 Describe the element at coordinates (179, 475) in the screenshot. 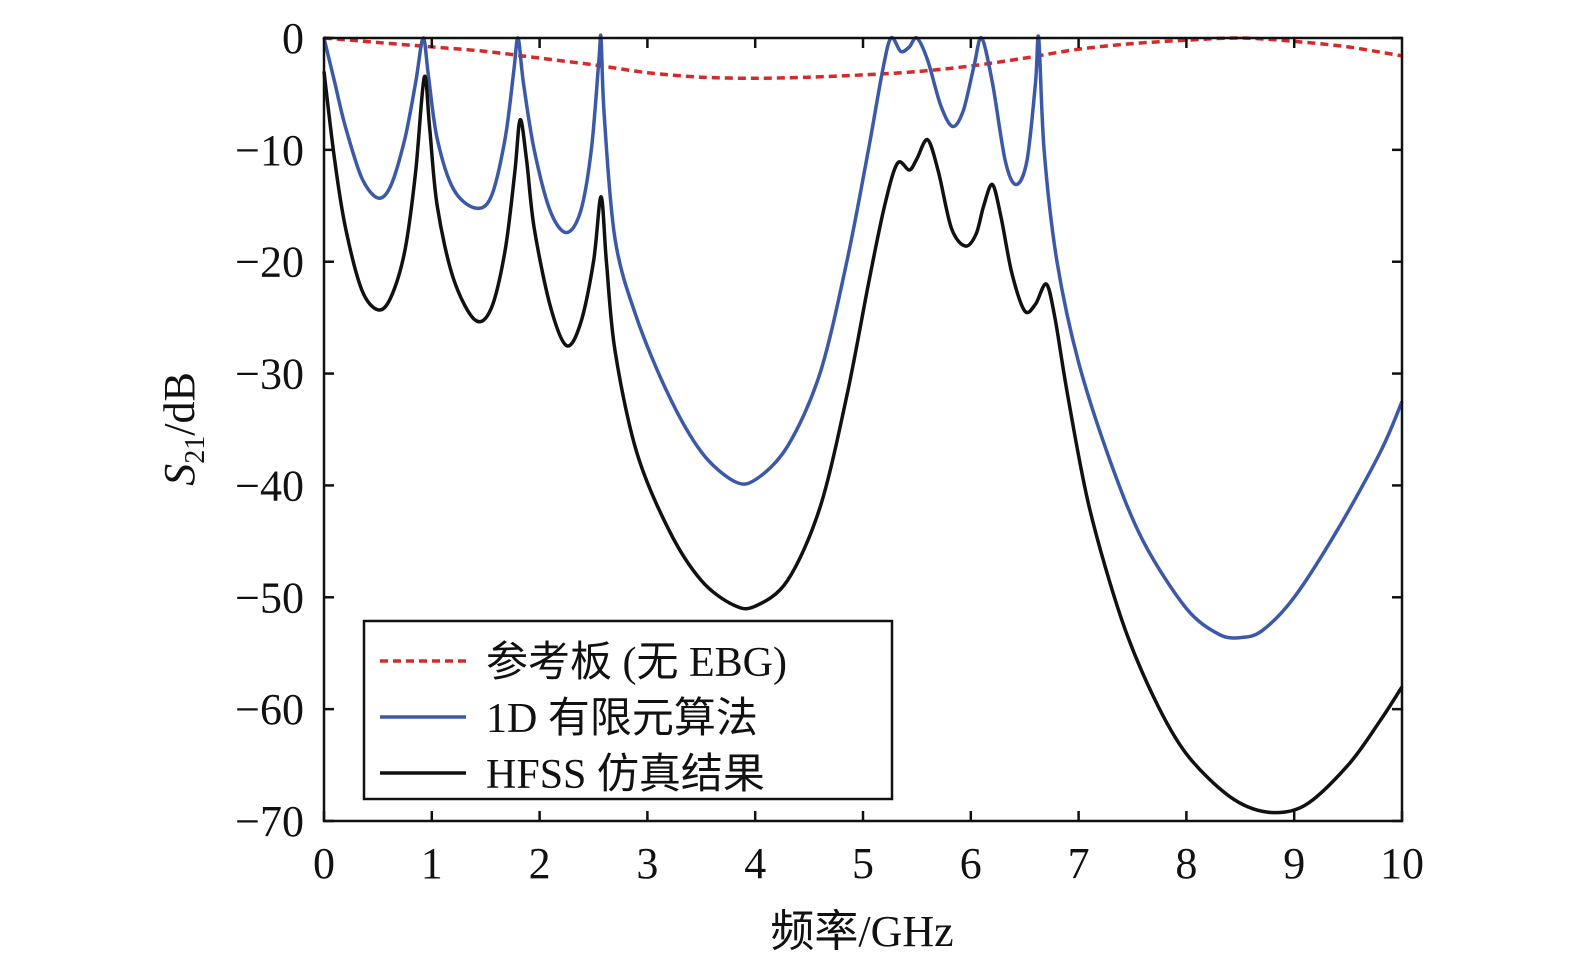

I see `y-axis-title-main: S` at that location.